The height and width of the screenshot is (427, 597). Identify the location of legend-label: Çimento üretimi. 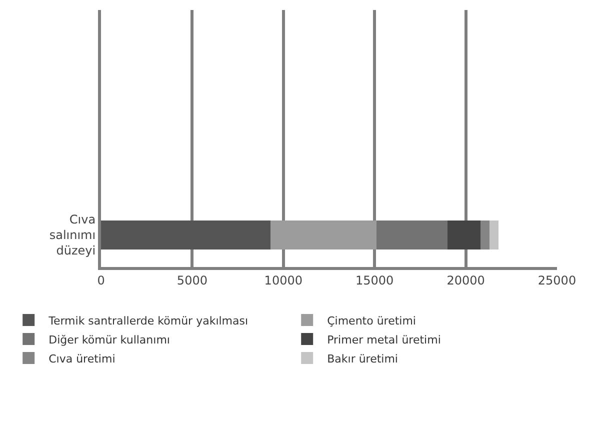
(371, 321).